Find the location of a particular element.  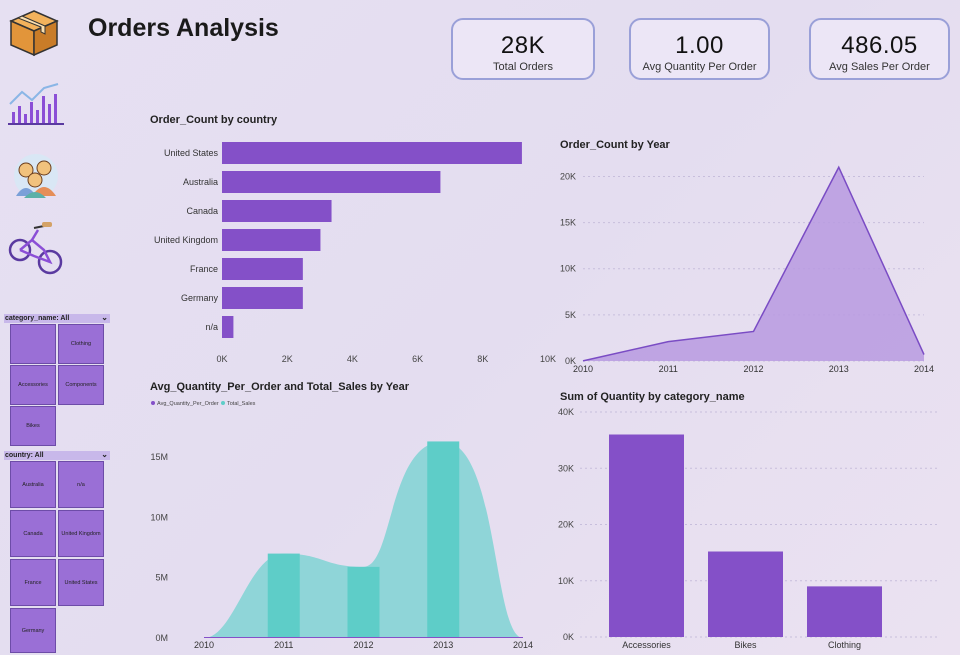

y-tick-label: 0M is located at coordinates (161, 638).